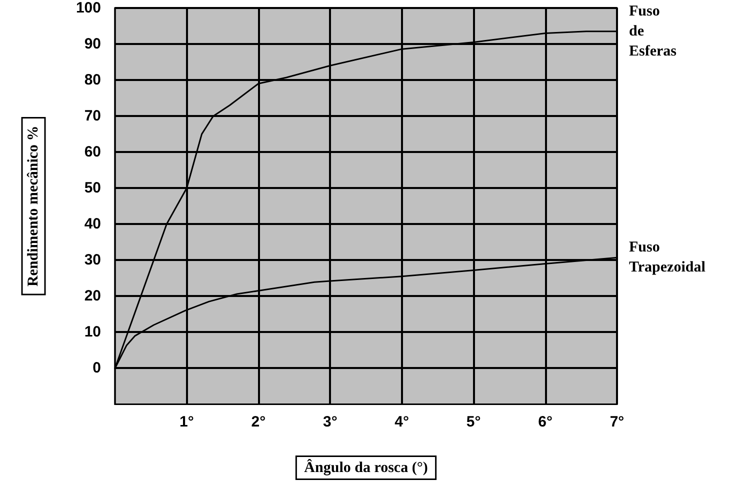  I want to click on y-tick-label: 20, so click(92, 296).